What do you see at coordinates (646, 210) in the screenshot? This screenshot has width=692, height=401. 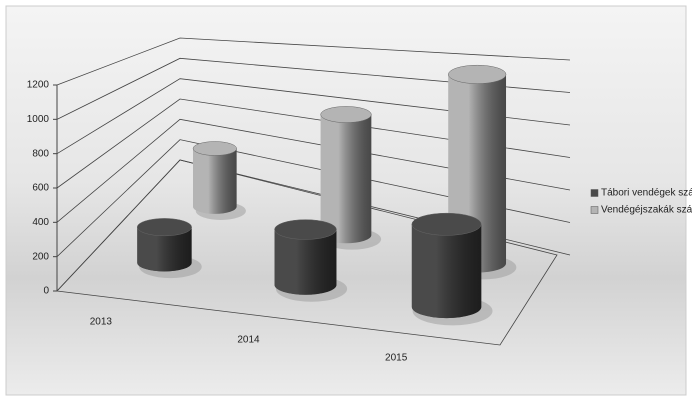 I see `legend-label: Vendégéjszakák száma` at bounding box center [646, 210].